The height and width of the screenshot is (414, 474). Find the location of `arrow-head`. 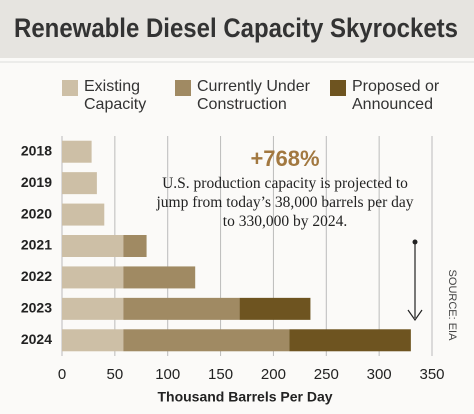

arrow-head is located at coordinates (415, 315).